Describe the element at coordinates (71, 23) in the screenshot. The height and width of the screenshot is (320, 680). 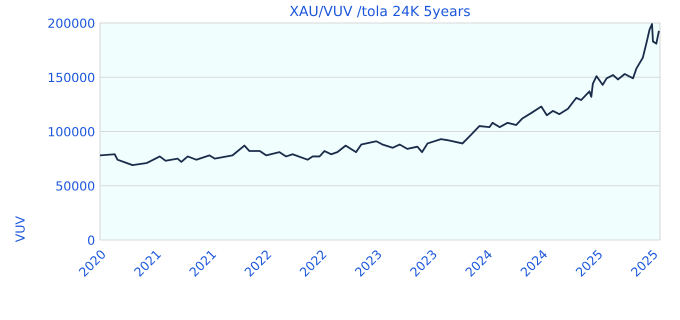
I see `y-tick-label: 200000` at that location.